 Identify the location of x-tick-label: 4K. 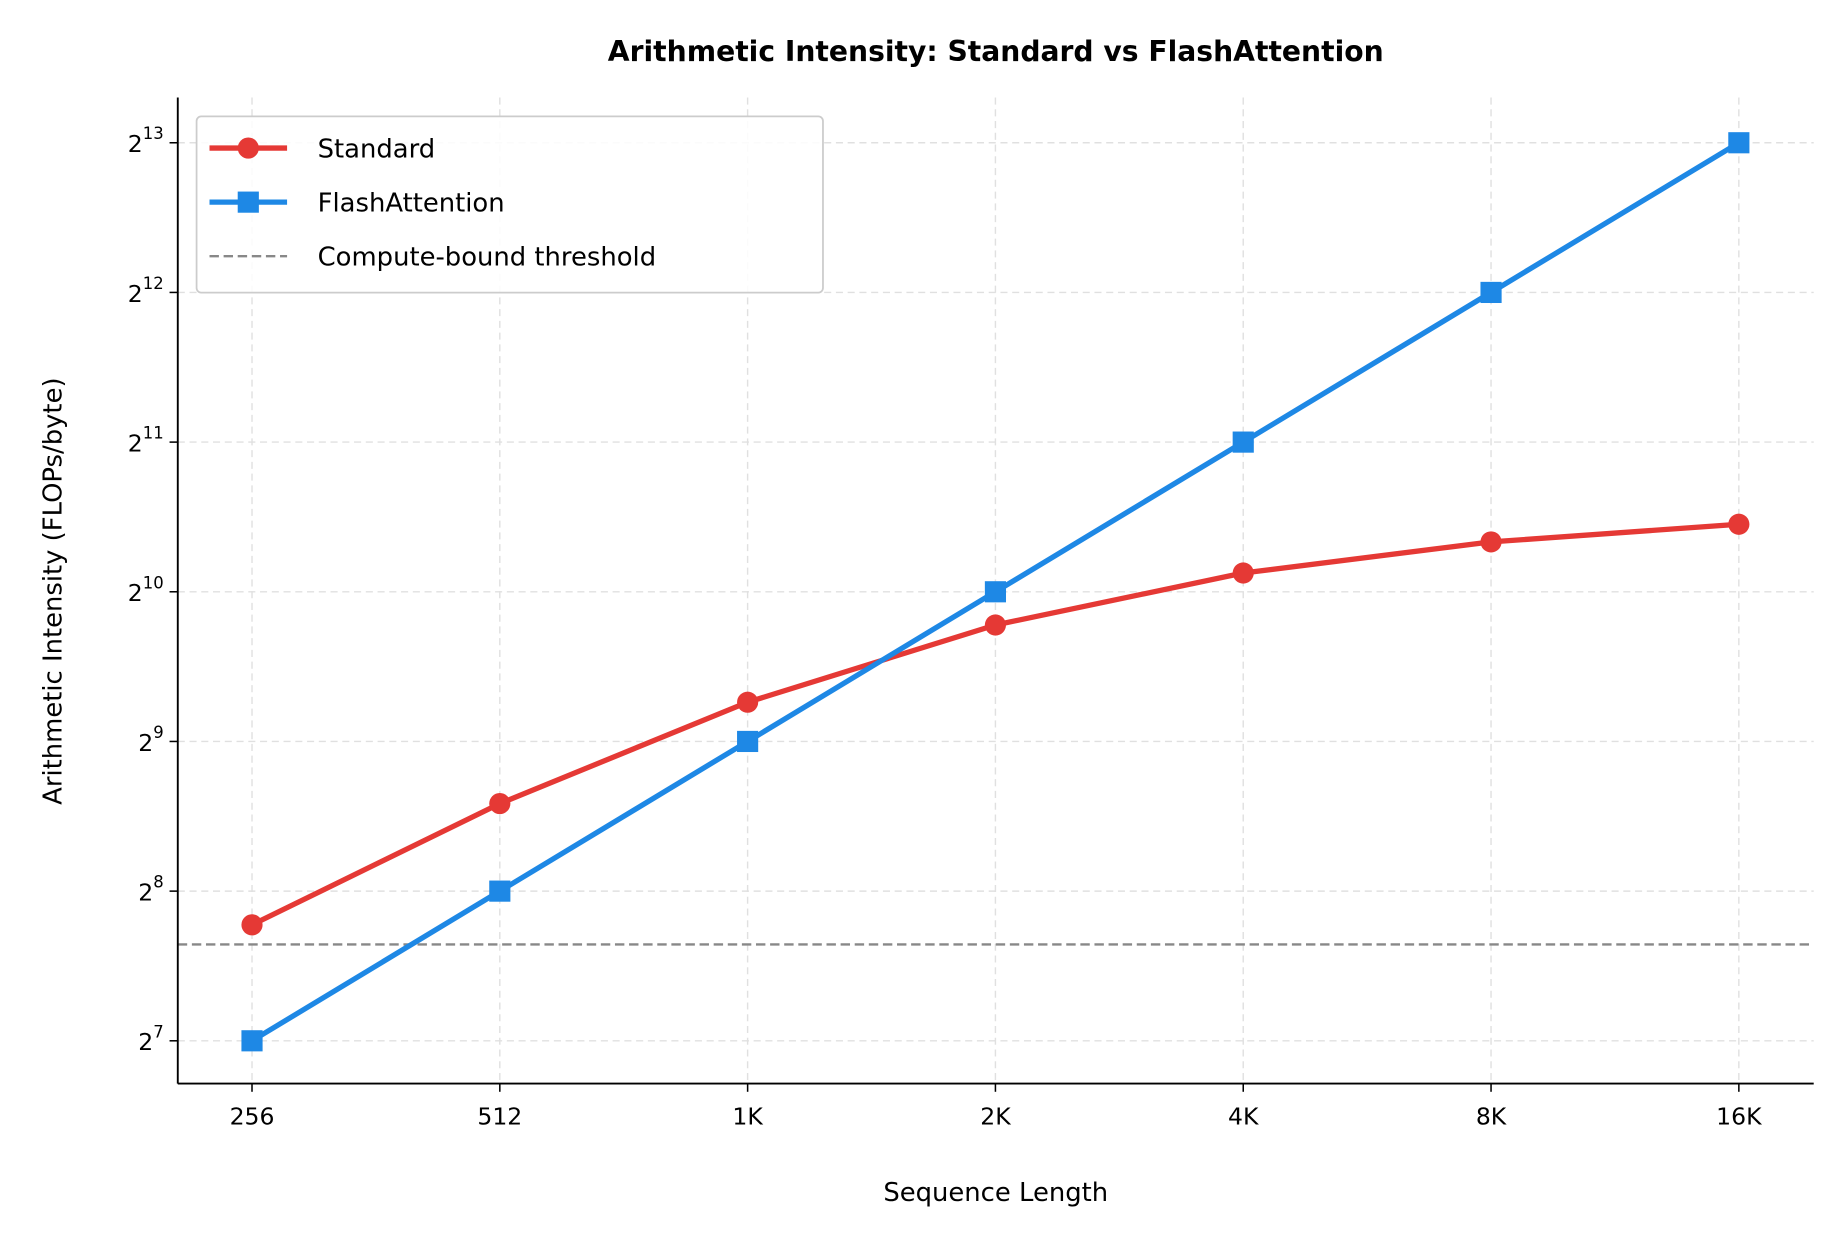
(1243, 1117).